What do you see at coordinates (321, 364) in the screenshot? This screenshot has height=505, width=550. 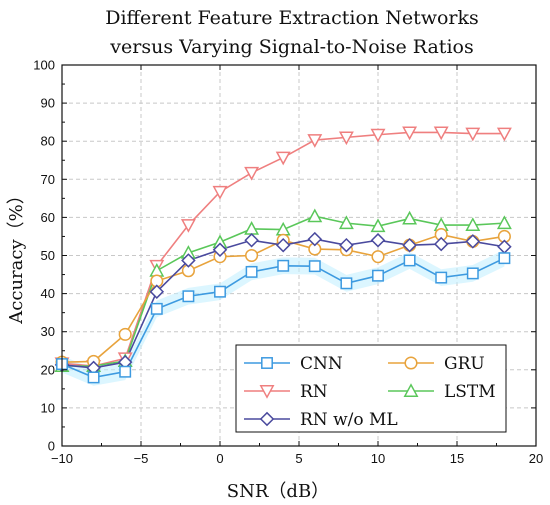 I see `legend-label-cnn: CNN` at bounding box center [321, 364].